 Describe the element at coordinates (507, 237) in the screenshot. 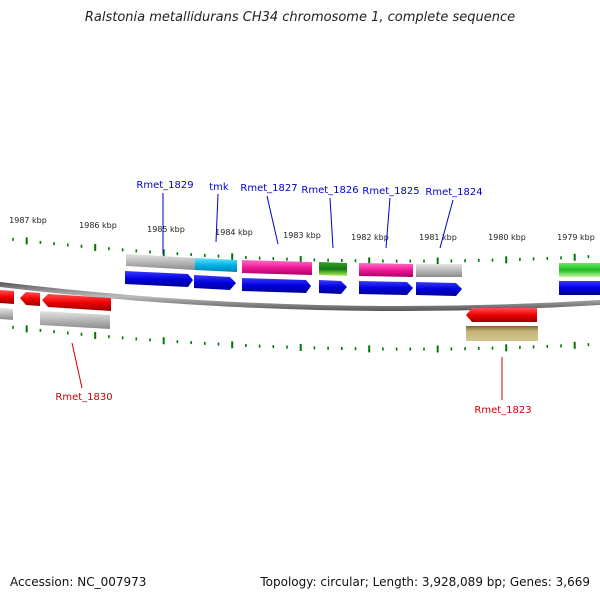

I see `scale-label: 1980 kbp` at that location.